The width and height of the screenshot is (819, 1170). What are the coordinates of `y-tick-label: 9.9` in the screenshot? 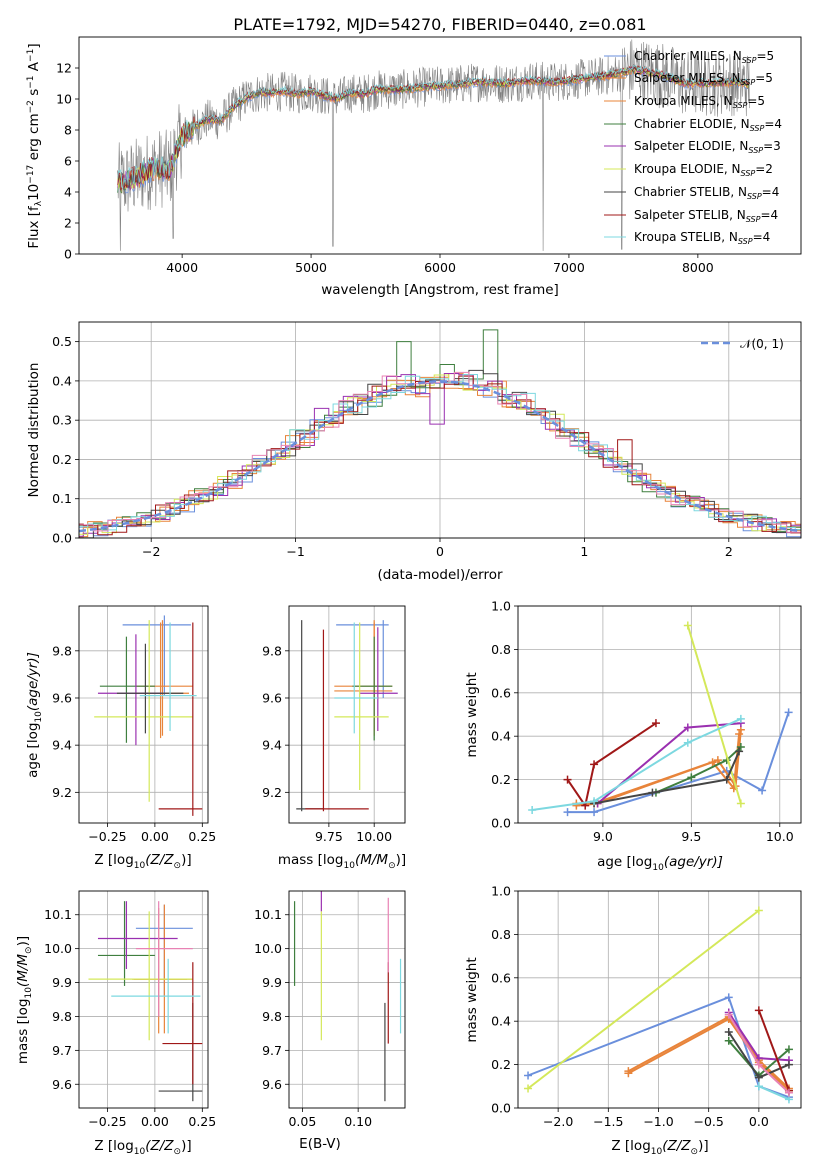 It's located at (272, 982).